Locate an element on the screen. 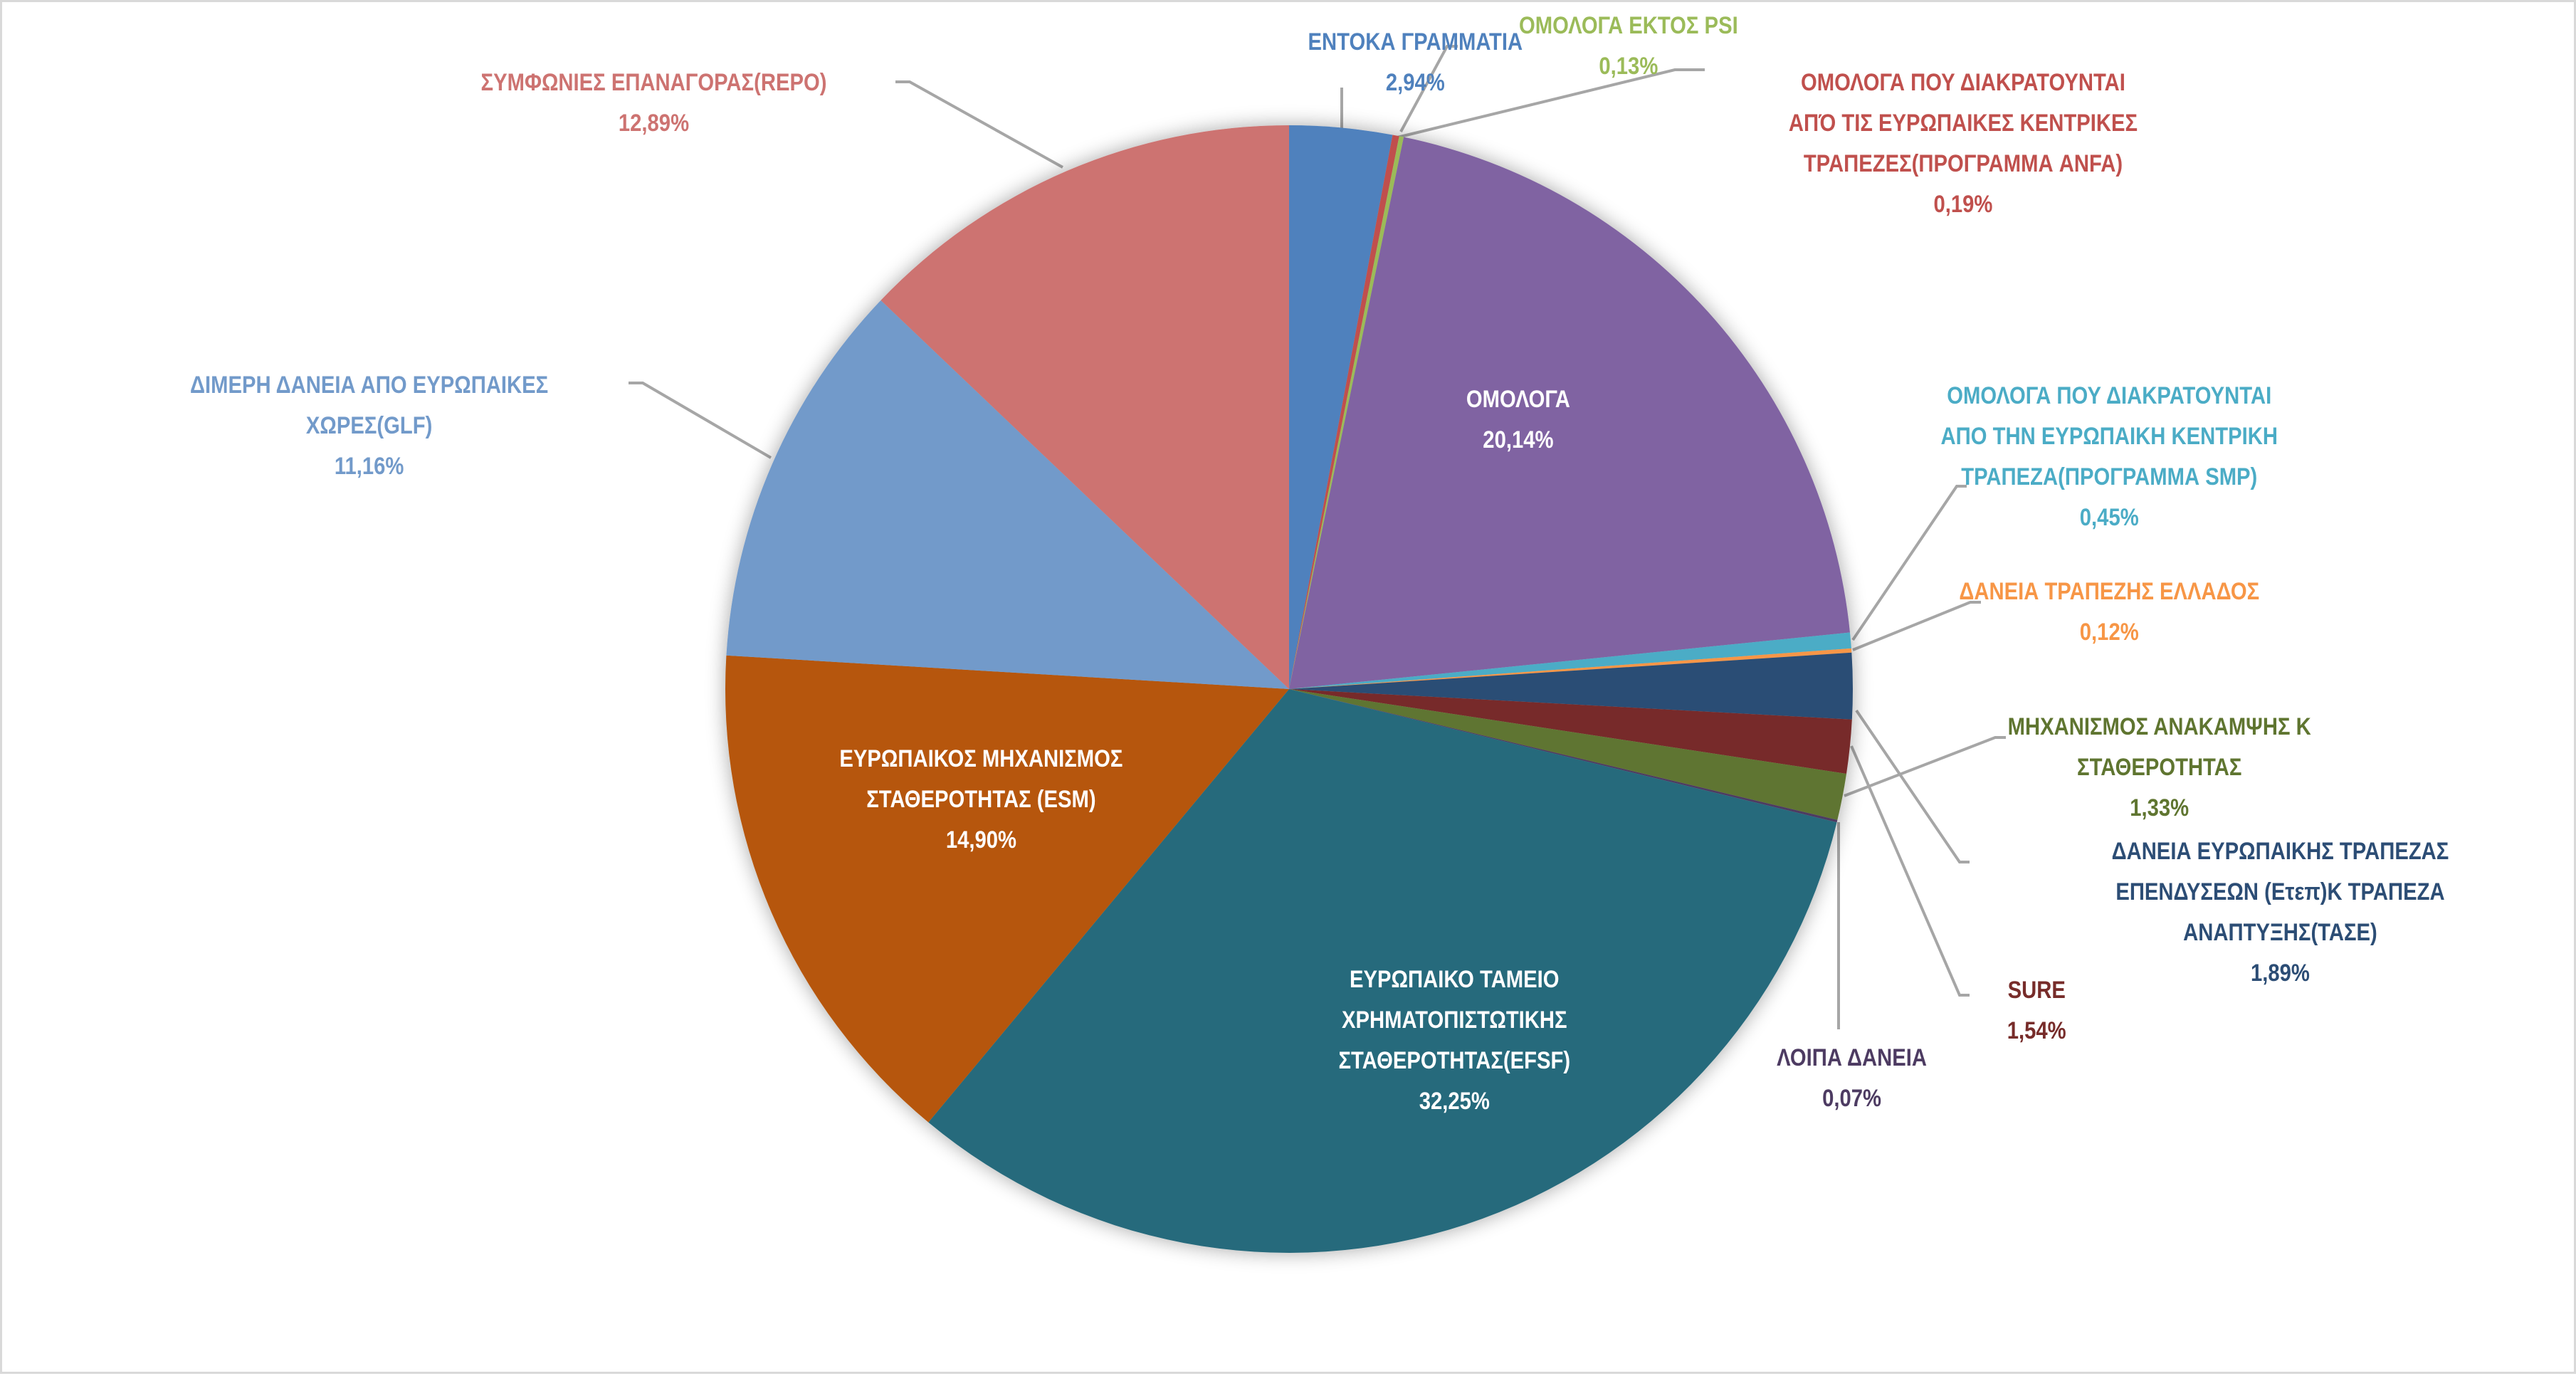 Image resolution: width=2576 pixels, height=1376 pixels. pie-slice-loipa is located at coordinates (1563, 756).